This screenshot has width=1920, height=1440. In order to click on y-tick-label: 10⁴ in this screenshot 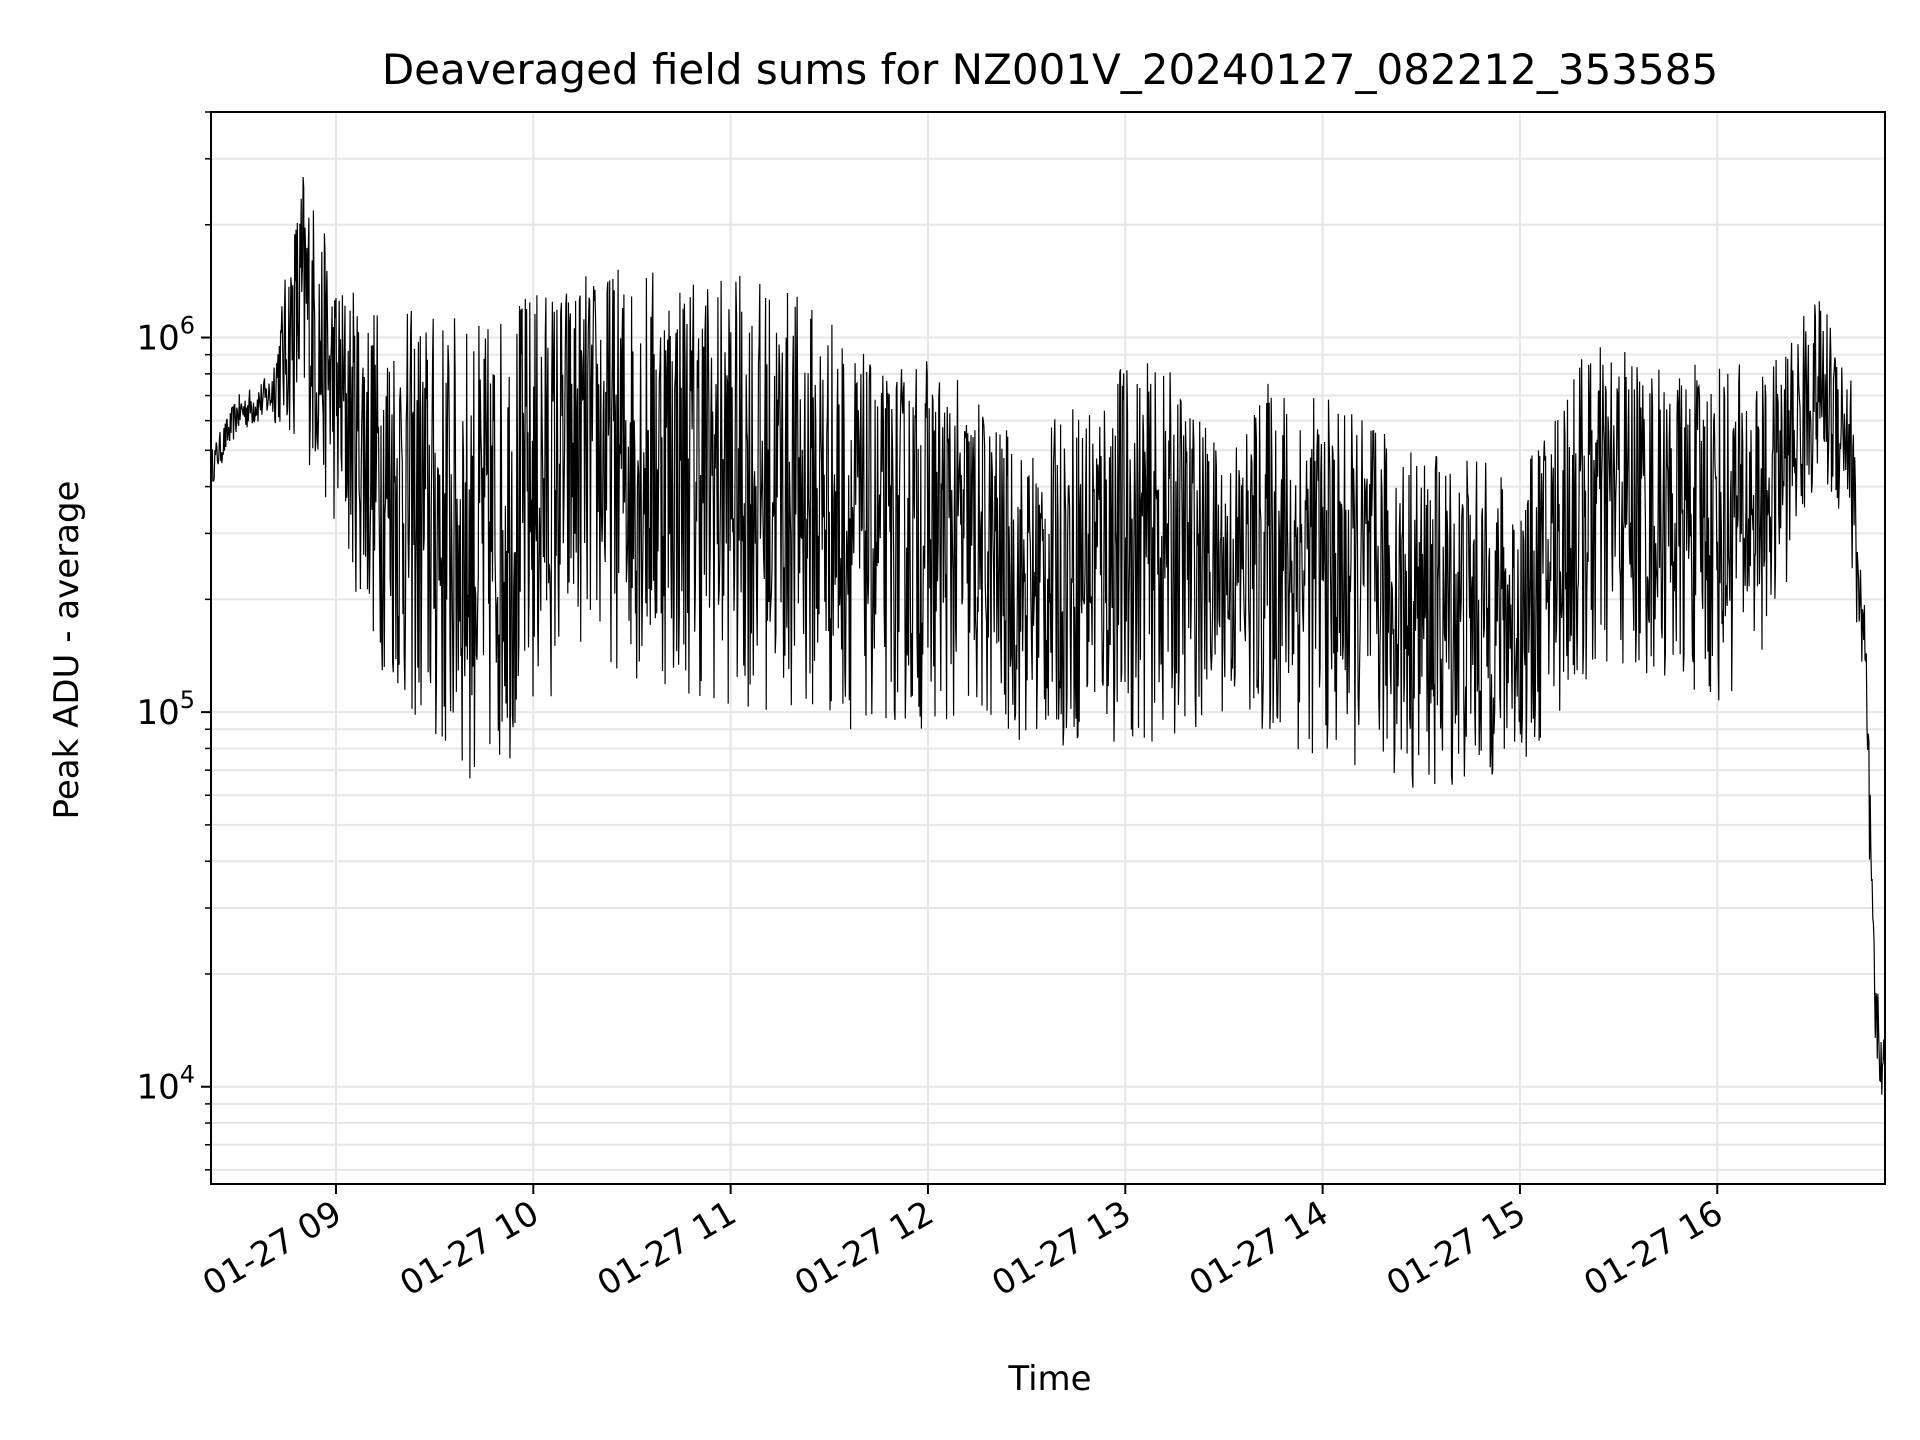, I will do `click(165, 1084)`.